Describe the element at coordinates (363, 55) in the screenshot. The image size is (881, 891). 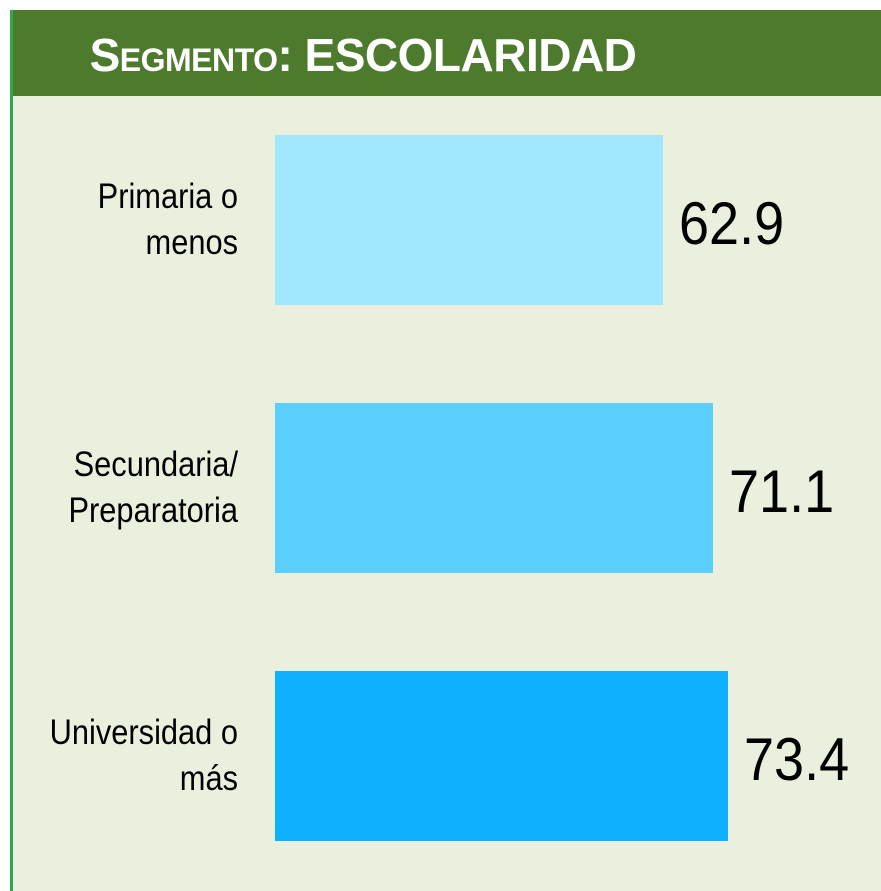
I see `chart-title: Segmento: ESCOLARIDAD` at that location.